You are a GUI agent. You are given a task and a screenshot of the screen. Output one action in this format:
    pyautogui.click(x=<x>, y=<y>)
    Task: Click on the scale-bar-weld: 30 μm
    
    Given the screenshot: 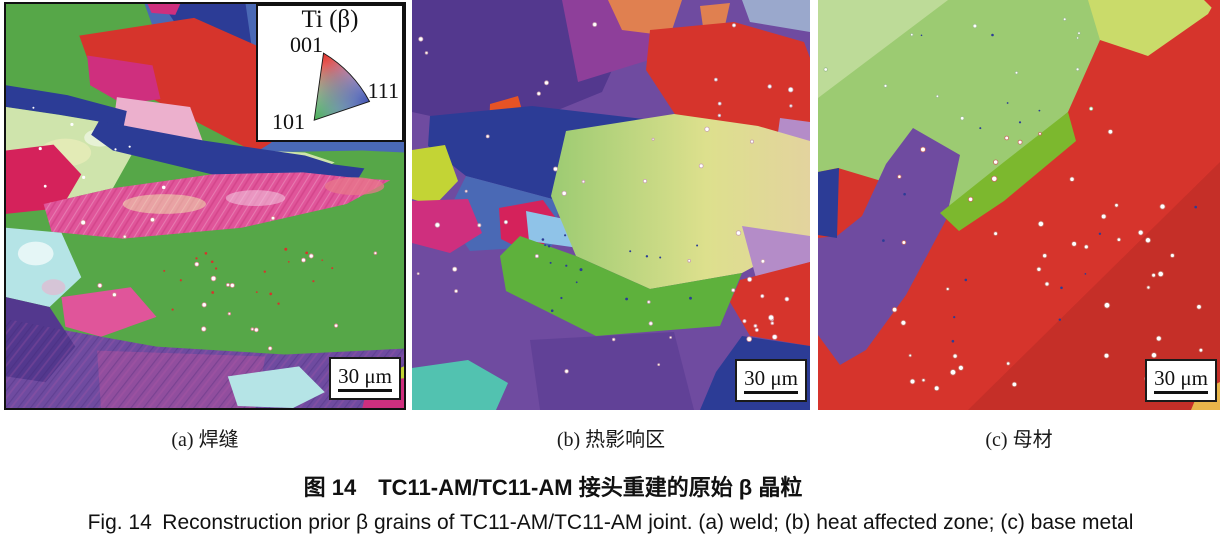 What is the action you would take?
    pyautogui.click(x=365, y=378)
    